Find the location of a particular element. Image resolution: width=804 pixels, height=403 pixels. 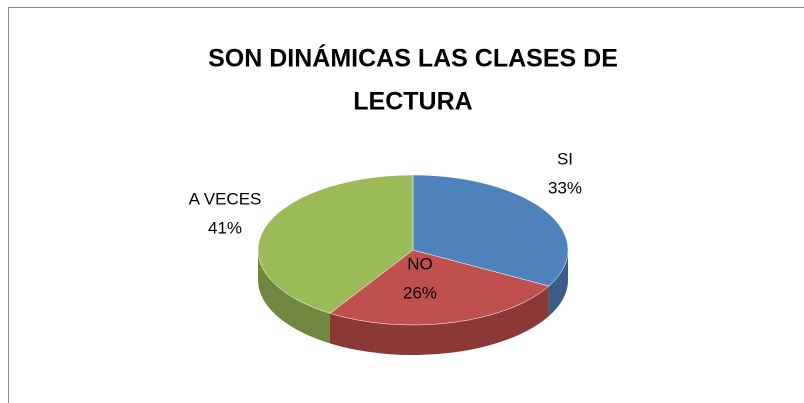

slice-value-label: 26% is located at coordinates (420, 292).